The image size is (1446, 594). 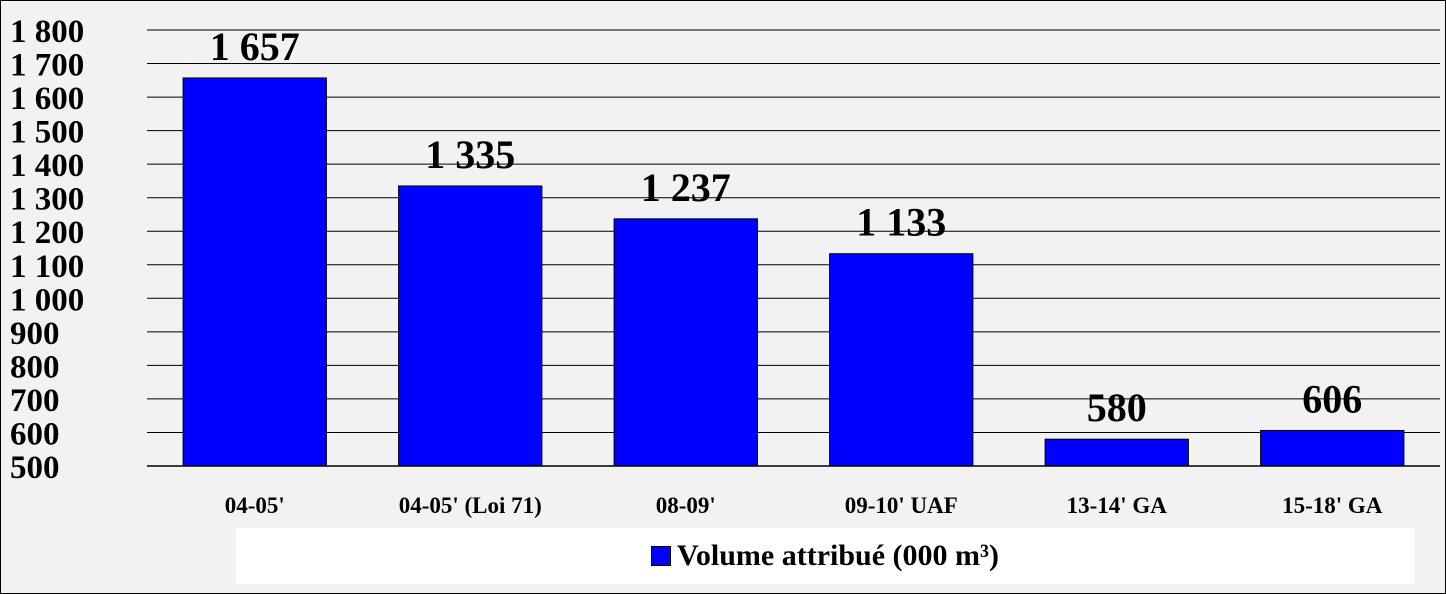 I want to click on y-tick-label: 1 500, so click(x=47, y=133).